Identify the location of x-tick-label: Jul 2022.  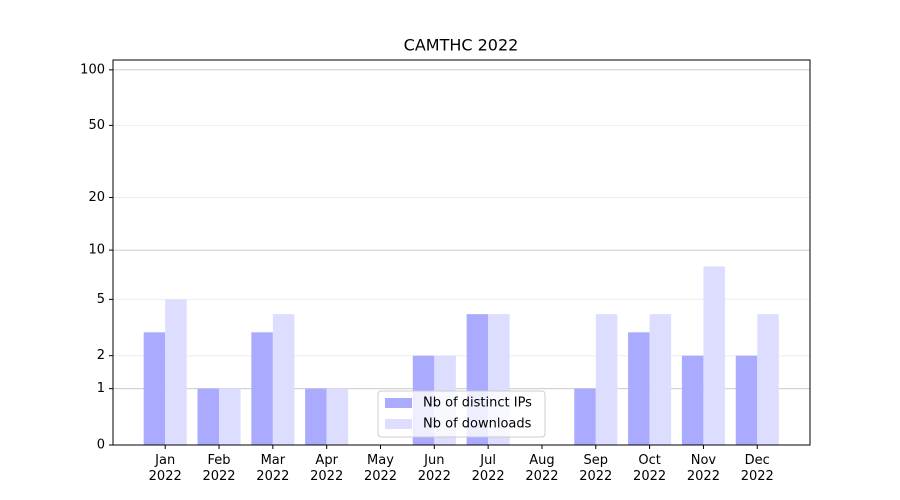
(488, 468).